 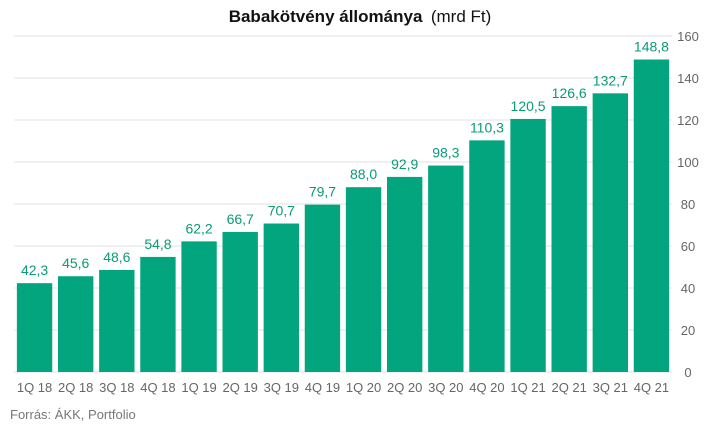 I want to click on bar-value-label: 66,7, so click(x=240, y=219).